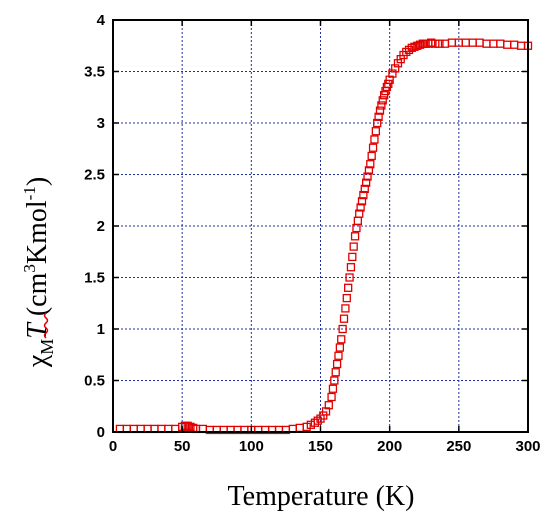 The width and height of the screenshot is (550, 522). What do you see at coordinates (320, 446) in the screenshot?
I see `x-tick-label: 150` at bounding box center [320, 446].